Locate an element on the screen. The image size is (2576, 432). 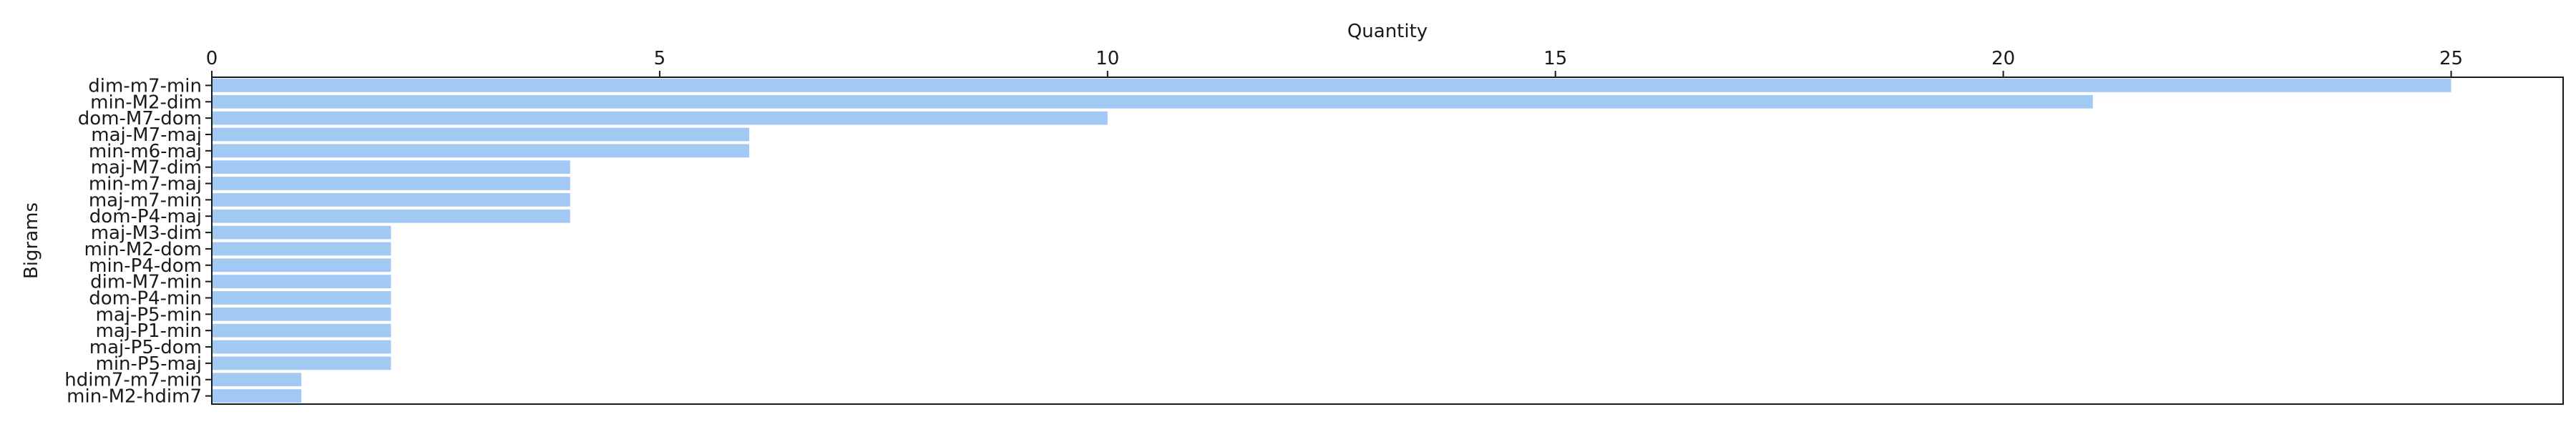
x-tick-label: 20 is located at coordinates (2003, 58).